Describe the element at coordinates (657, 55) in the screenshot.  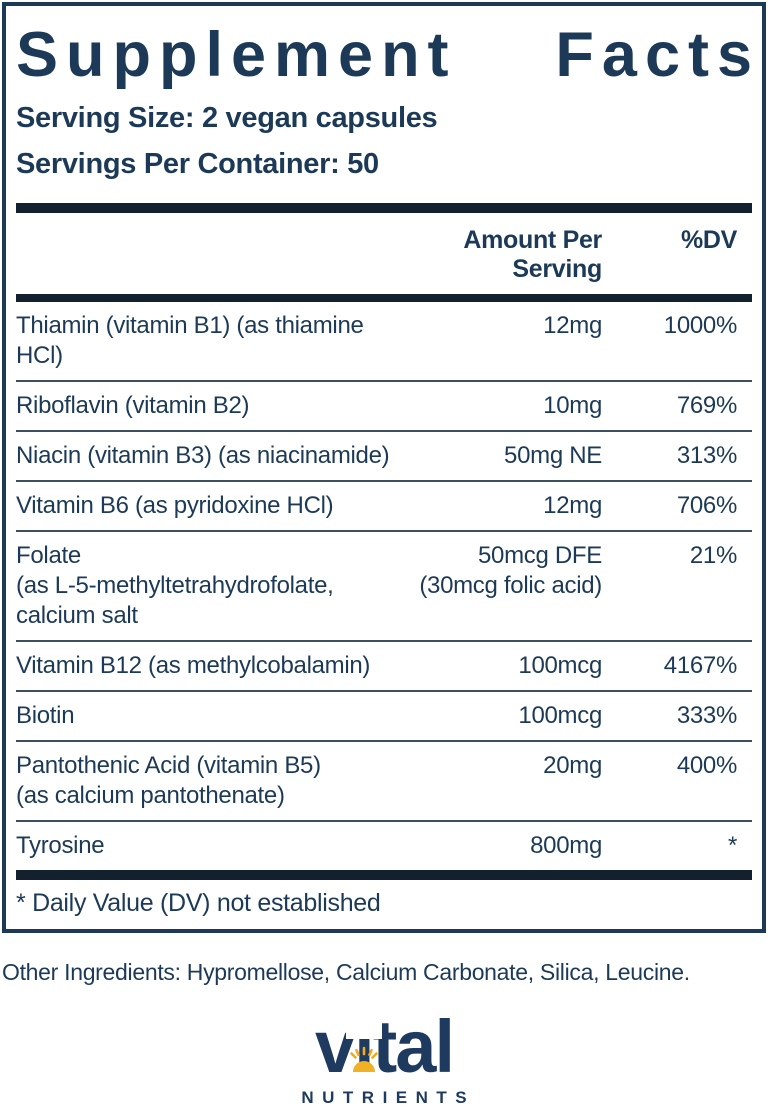
I see `panel-title-word-2: Facts` at that location.